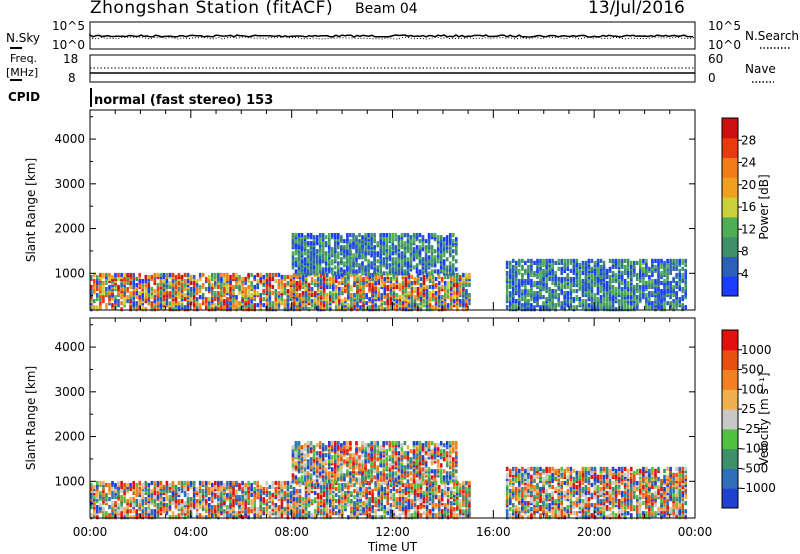 This screenshot has height=554, width=800. Describe the element at coordinates (68, 26) in the screenshot. I see `nsky-tick-top: 10^5` at that location.